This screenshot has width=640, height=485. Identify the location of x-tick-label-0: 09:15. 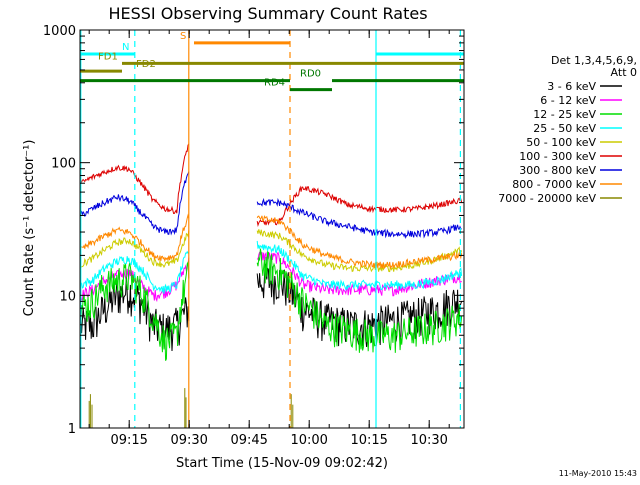
(128, 440).